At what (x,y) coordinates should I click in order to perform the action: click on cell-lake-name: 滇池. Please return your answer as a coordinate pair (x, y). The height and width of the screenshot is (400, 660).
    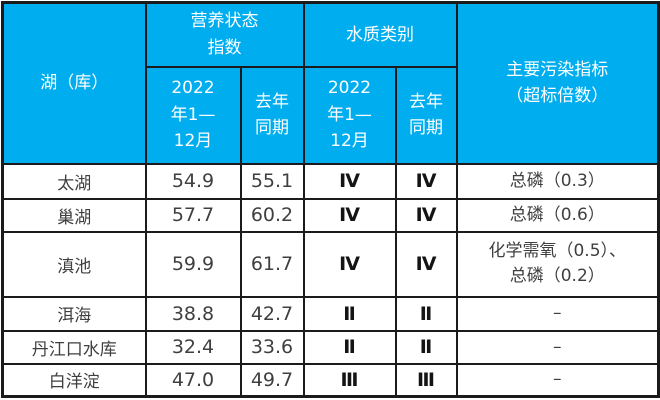
    Looking at the image, I should click on (74, 264).